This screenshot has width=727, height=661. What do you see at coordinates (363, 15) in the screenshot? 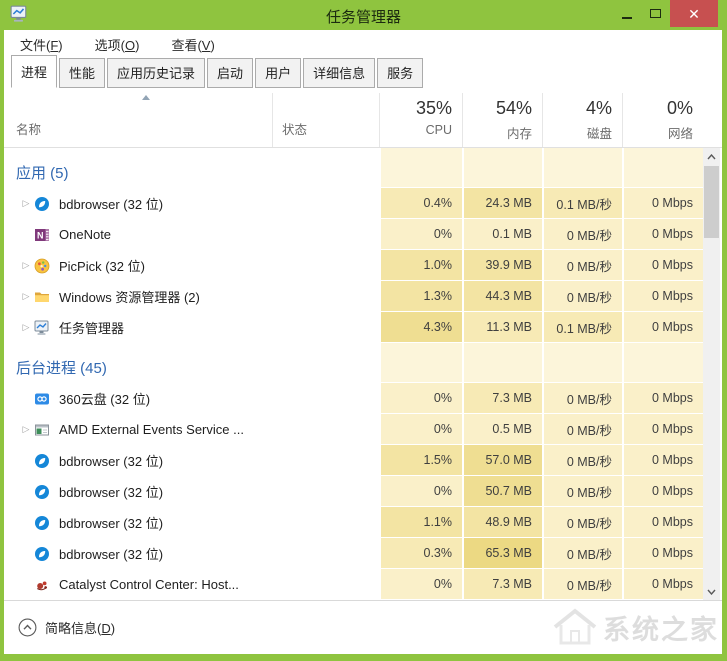
I see `titlebar: 任务管理器 ✕` at bounding box center [363, 15].